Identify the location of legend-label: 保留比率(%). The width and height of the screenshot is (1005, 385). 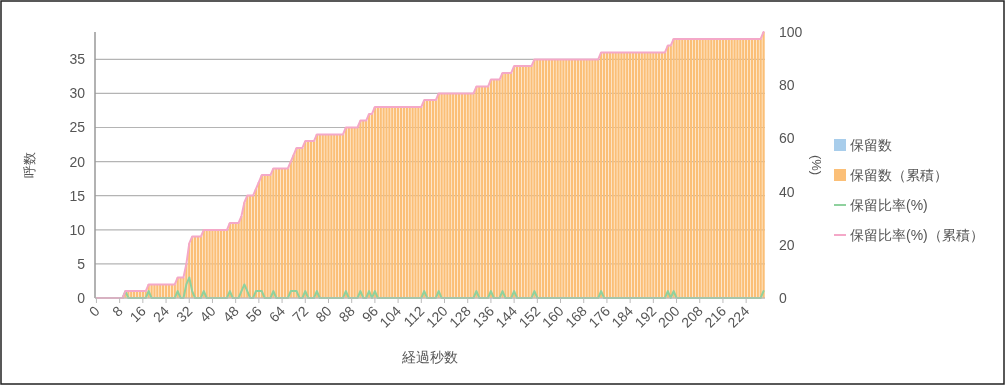
(889, 205).